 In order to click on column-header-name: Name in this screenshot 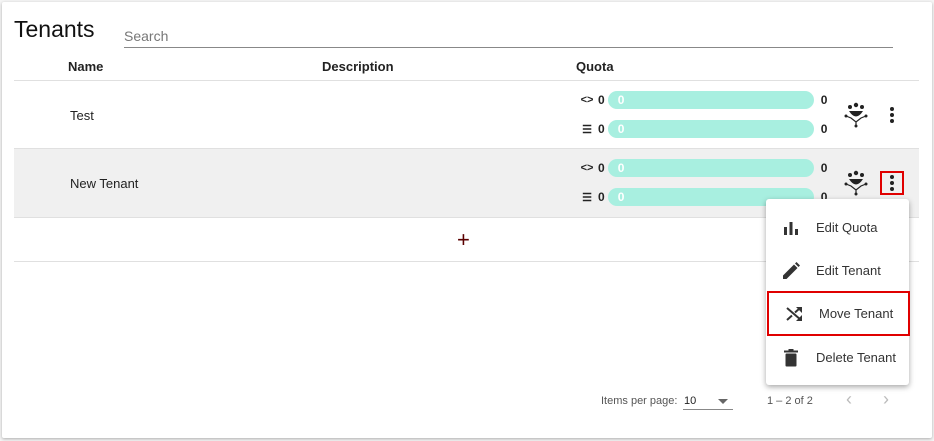, I will do `click(86, 66)`.